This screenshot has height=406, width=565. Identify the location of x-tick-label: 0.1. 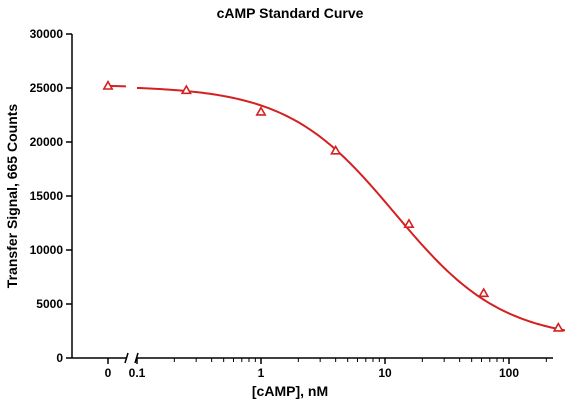
(137, 373).